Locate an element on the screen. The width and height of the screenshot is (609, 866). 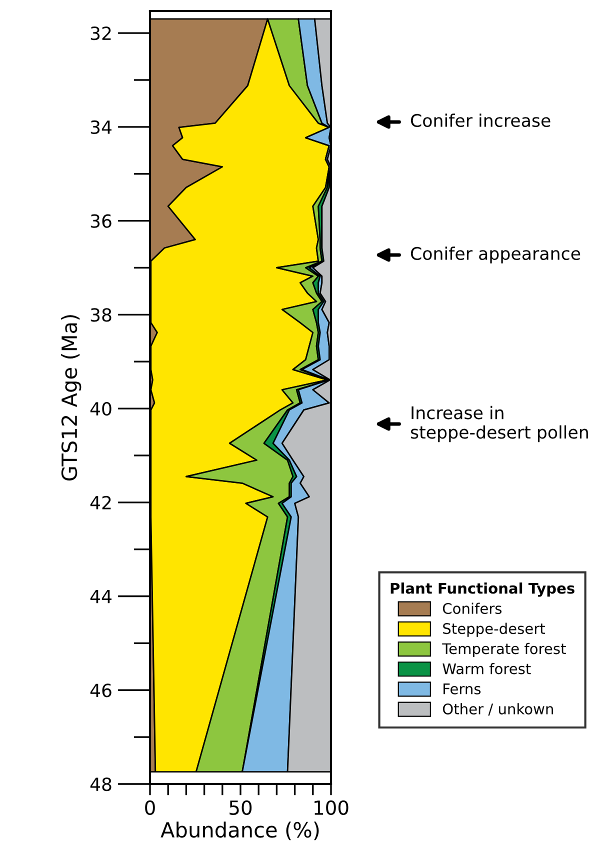
y-tick-label: 32 is located at coordinates (100, 33).